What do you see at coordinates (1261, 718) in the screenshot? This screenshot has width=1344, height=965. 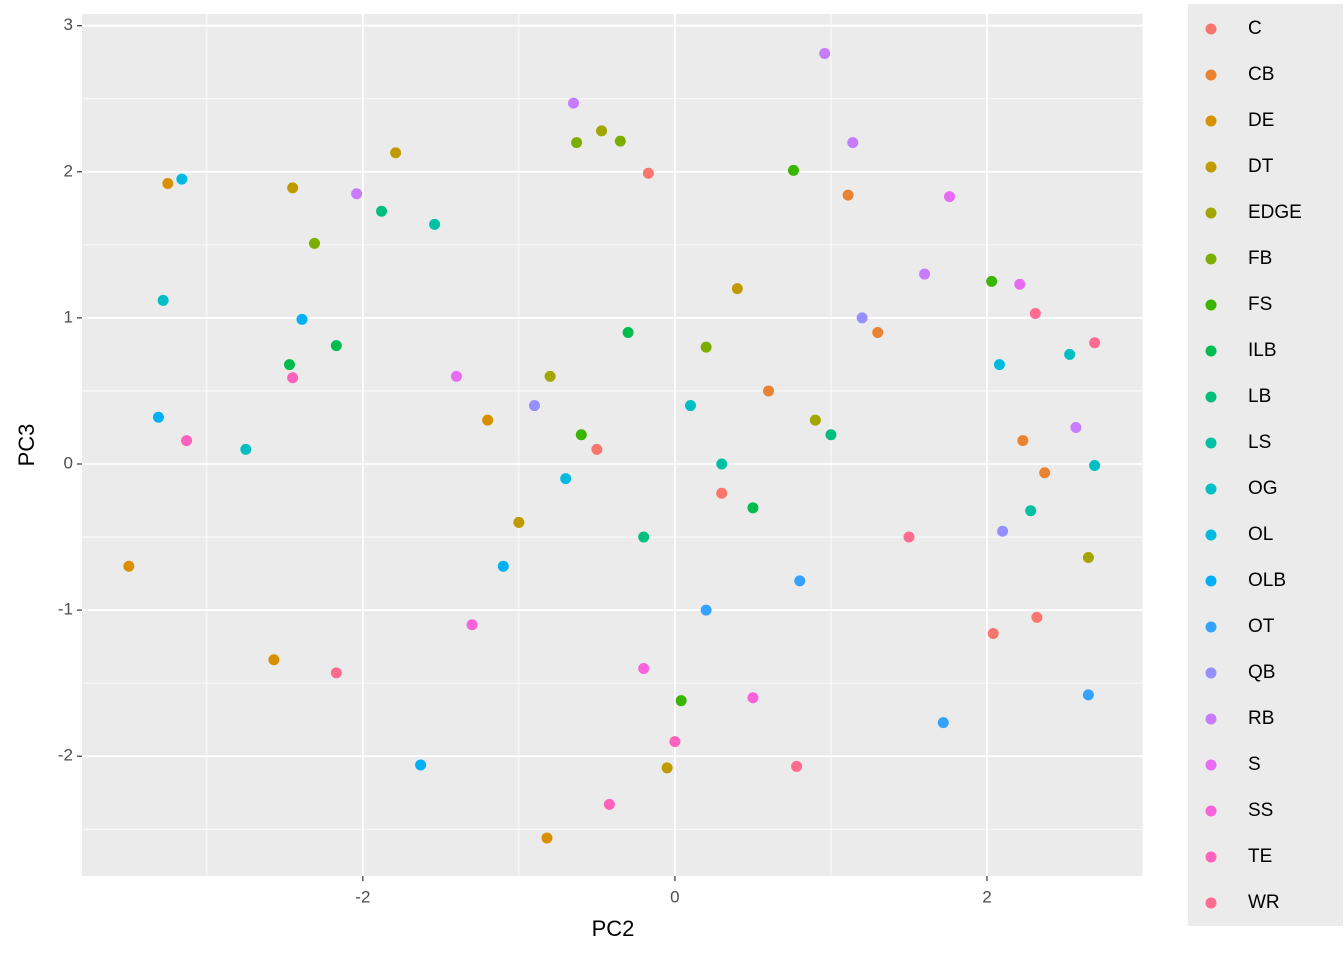 I see `legend-label: RB` at bounding box center [1261, 718].